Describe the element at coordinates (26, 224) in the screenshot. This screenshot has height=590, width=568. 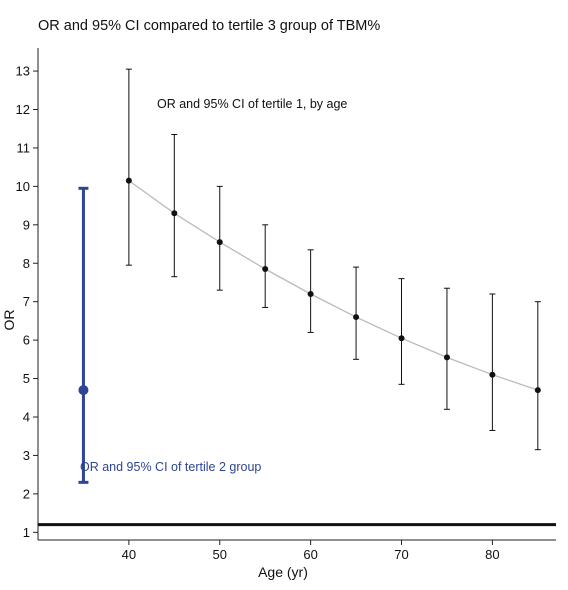
I see `y-tick-label: 9` at that location.